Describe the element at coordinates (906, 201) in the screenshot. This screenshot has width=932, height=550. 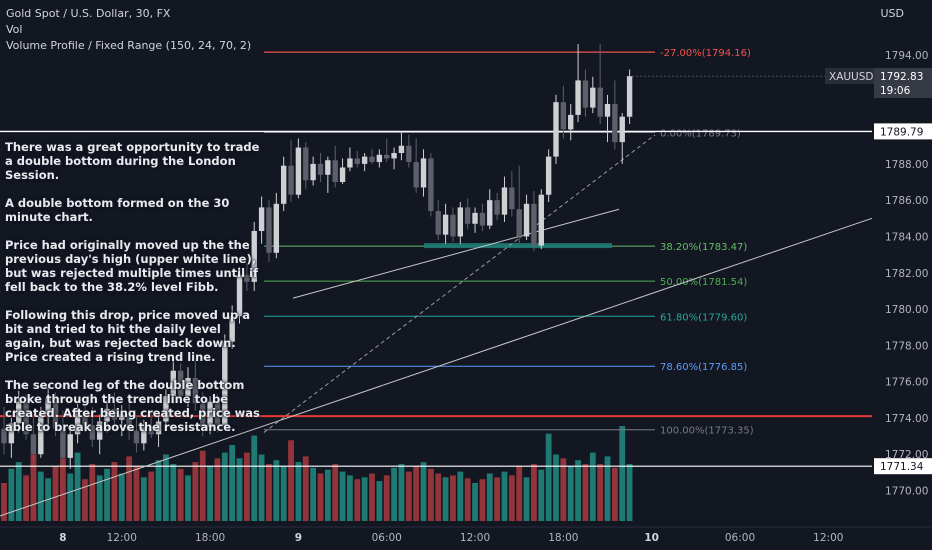
I see `price-tick-label: 1786.00` at that location.